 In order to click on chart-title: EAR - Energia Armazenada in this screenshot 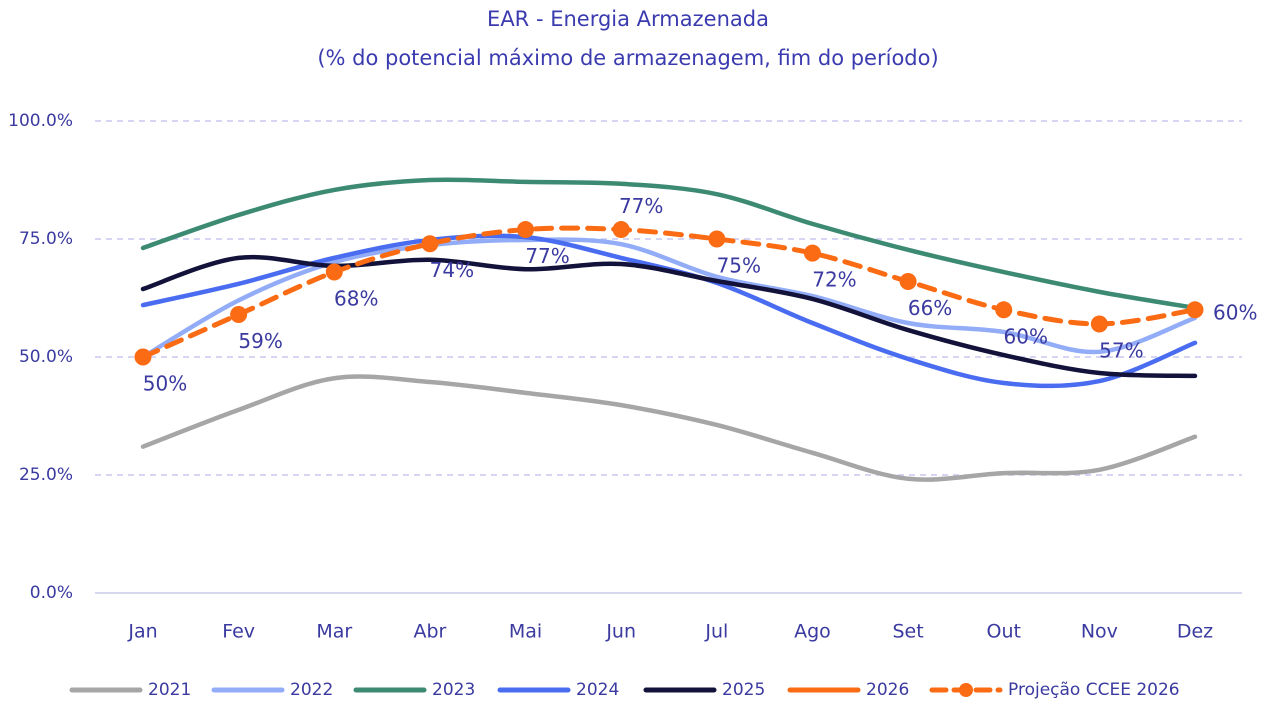, I will do `click(628, 19)`.